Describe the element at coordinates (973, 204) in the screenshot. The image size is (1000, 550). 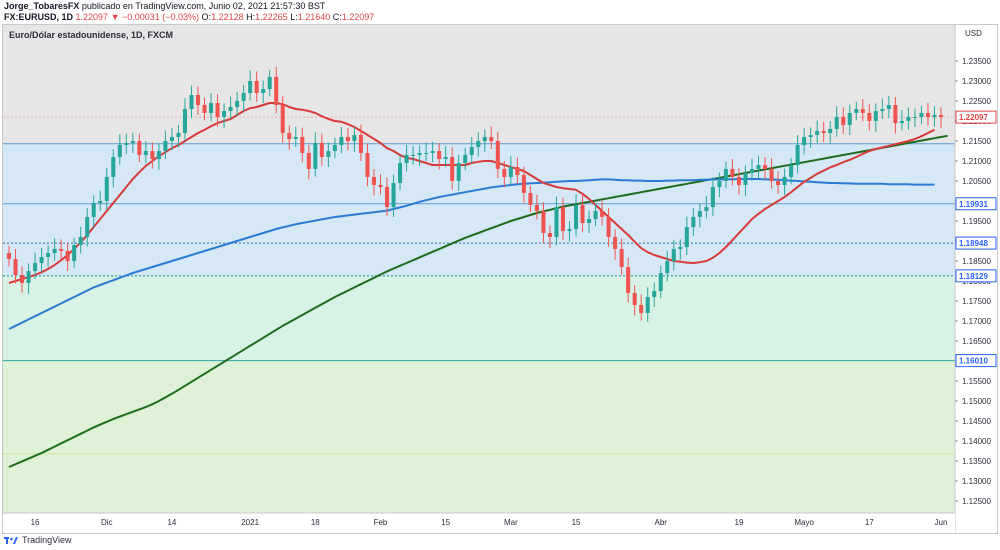
I see `price-tag-label: 1.19931` at that location.